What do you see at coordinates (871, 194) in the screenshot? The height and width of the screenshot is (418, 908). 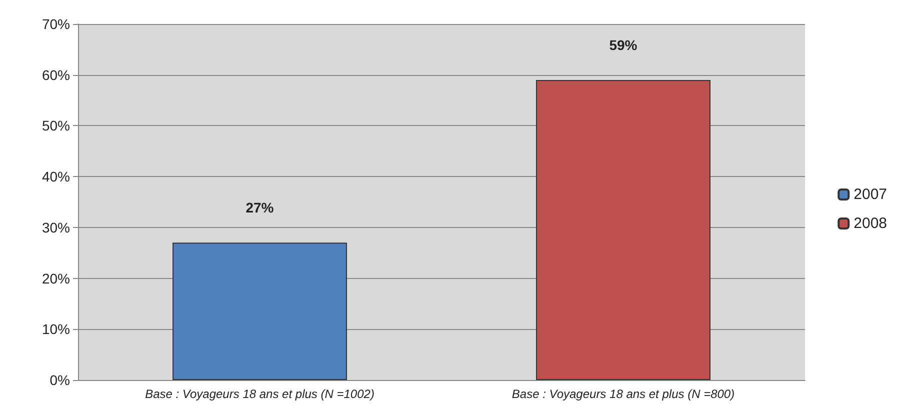 I see `legend-label: 2007` at bounding box center [871, 194].